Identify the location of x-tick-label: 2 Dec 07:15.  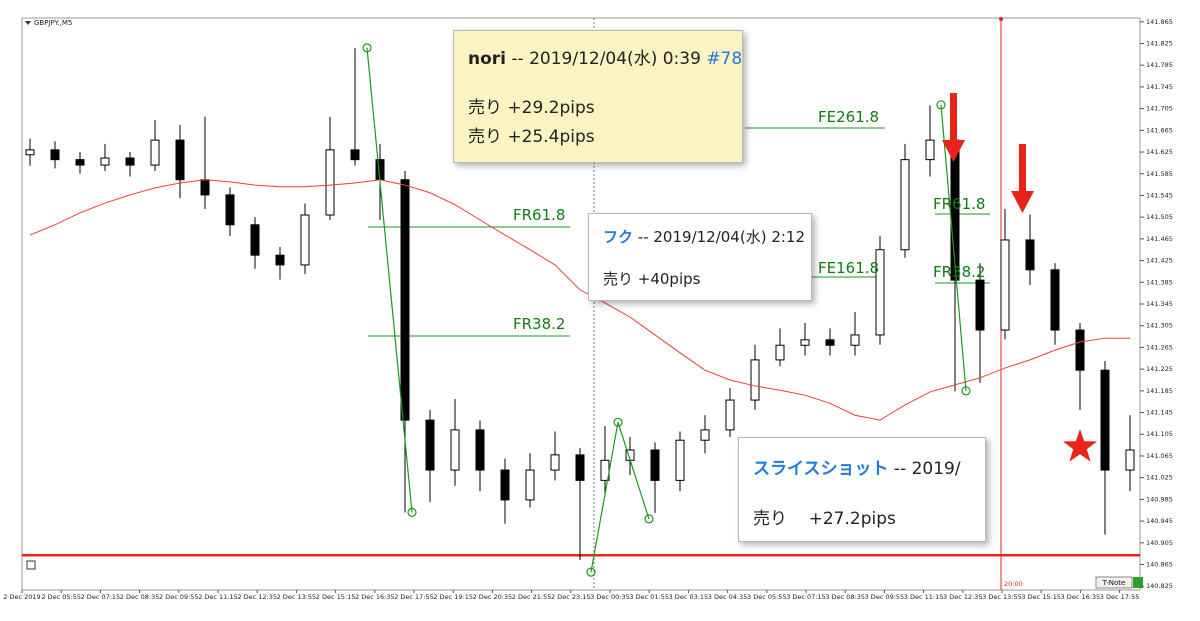
(101, 597).